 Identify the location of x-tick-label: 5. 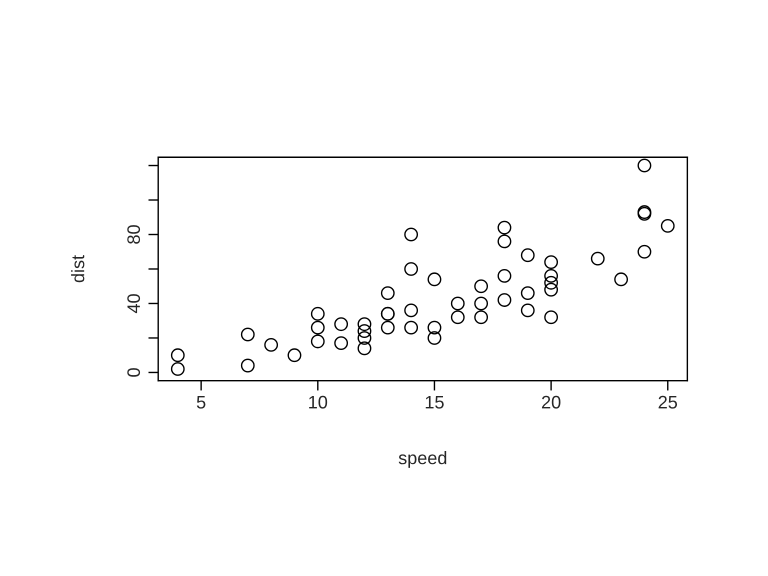
(201, 402).